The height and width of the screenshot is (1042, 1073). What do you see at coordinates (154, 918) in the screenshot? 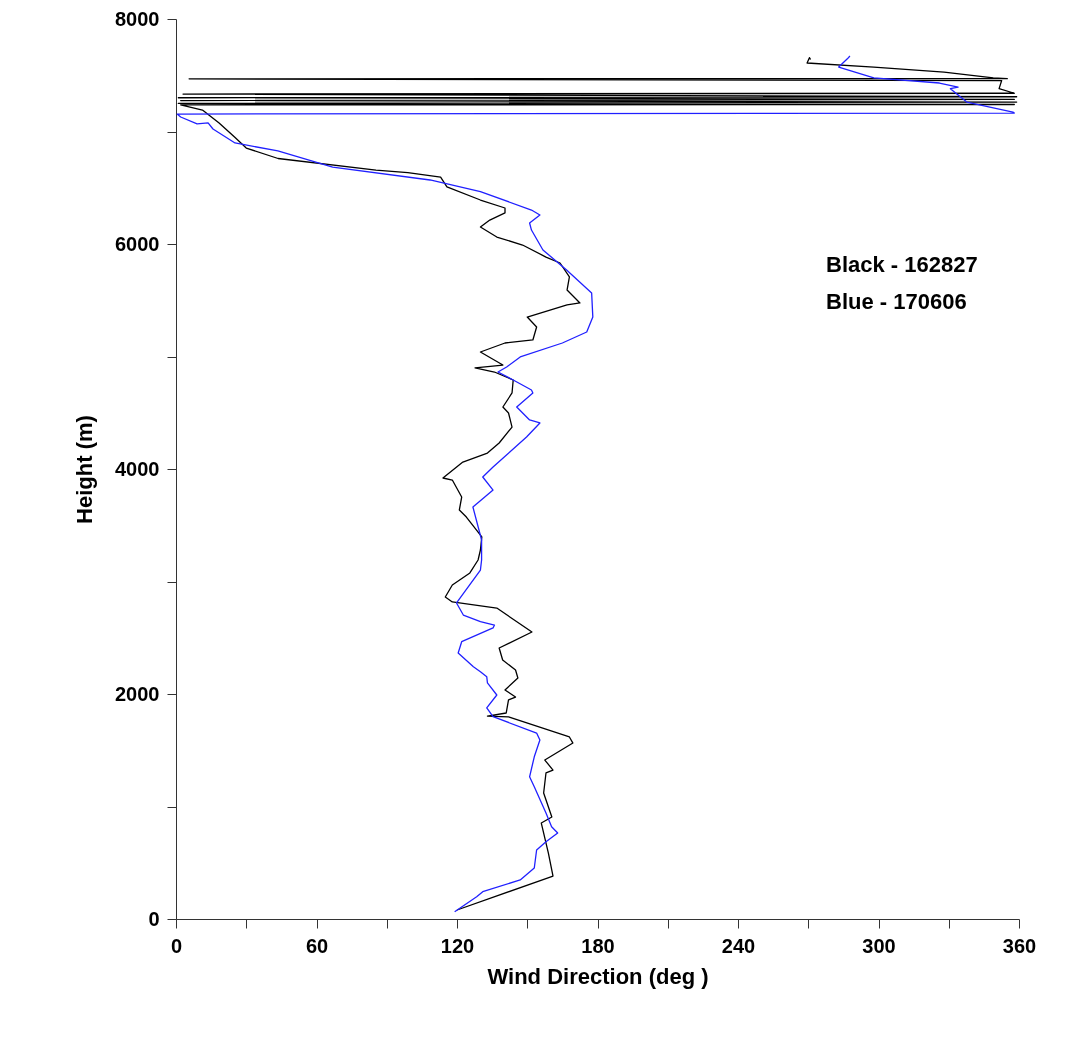
I see `y-tick-label: 0` at bounding box center [154, 918].